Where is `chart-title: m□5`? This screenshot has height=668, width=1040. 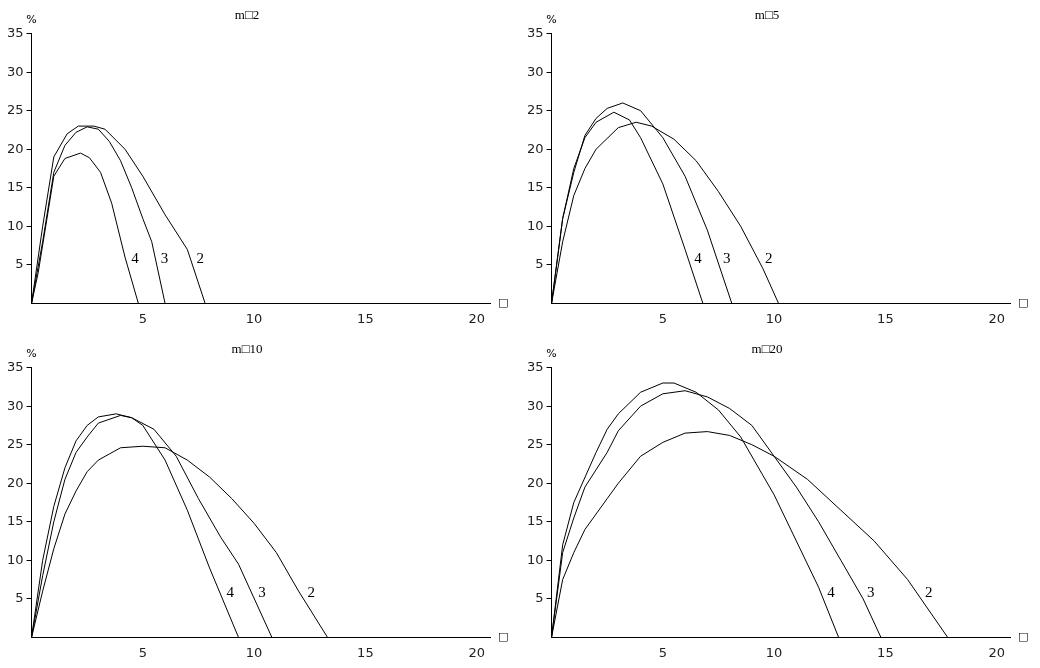 chart-title: m□5 is located at coordinates (767, 15).